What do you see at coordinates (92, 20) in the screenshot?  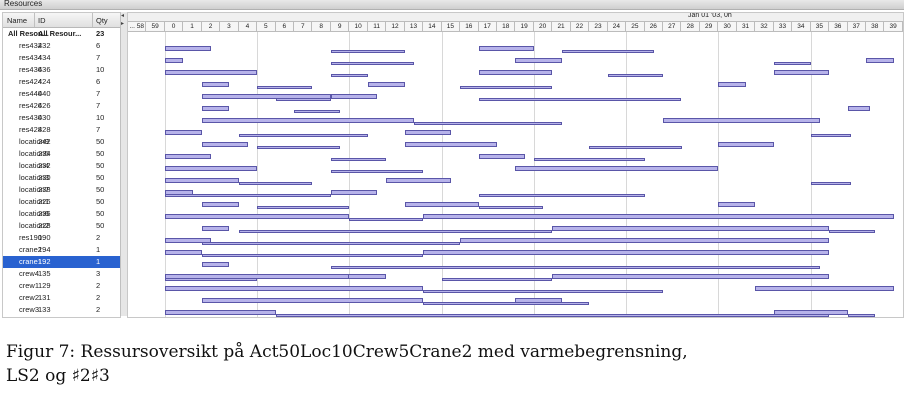 I see `column-divider` at bounding box center [92, 20].